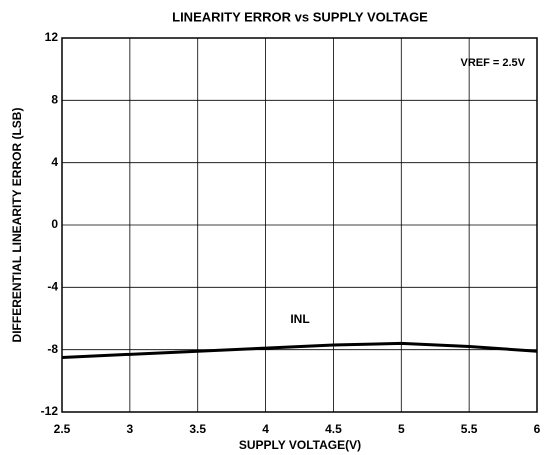 The height and width of the screenshot is (455, 544). I want to click on y-tick-label: -4, so click(52, 287).